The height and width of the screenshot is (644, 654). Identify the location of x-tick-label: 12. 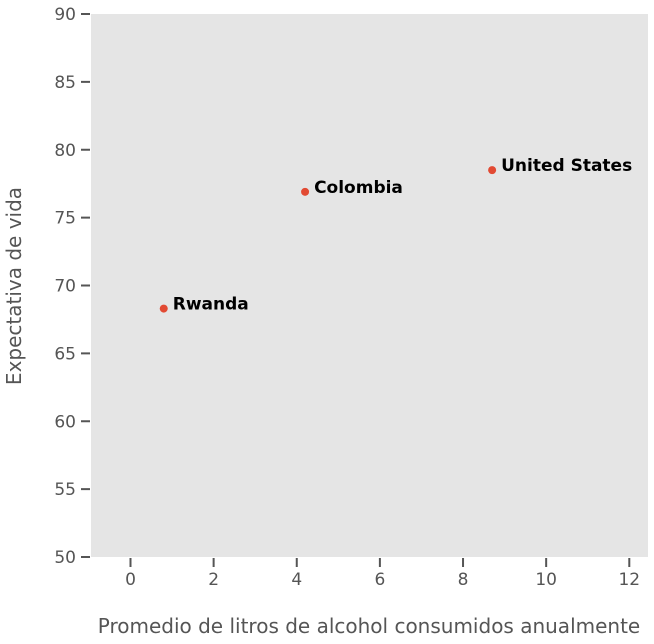
(629, 580).